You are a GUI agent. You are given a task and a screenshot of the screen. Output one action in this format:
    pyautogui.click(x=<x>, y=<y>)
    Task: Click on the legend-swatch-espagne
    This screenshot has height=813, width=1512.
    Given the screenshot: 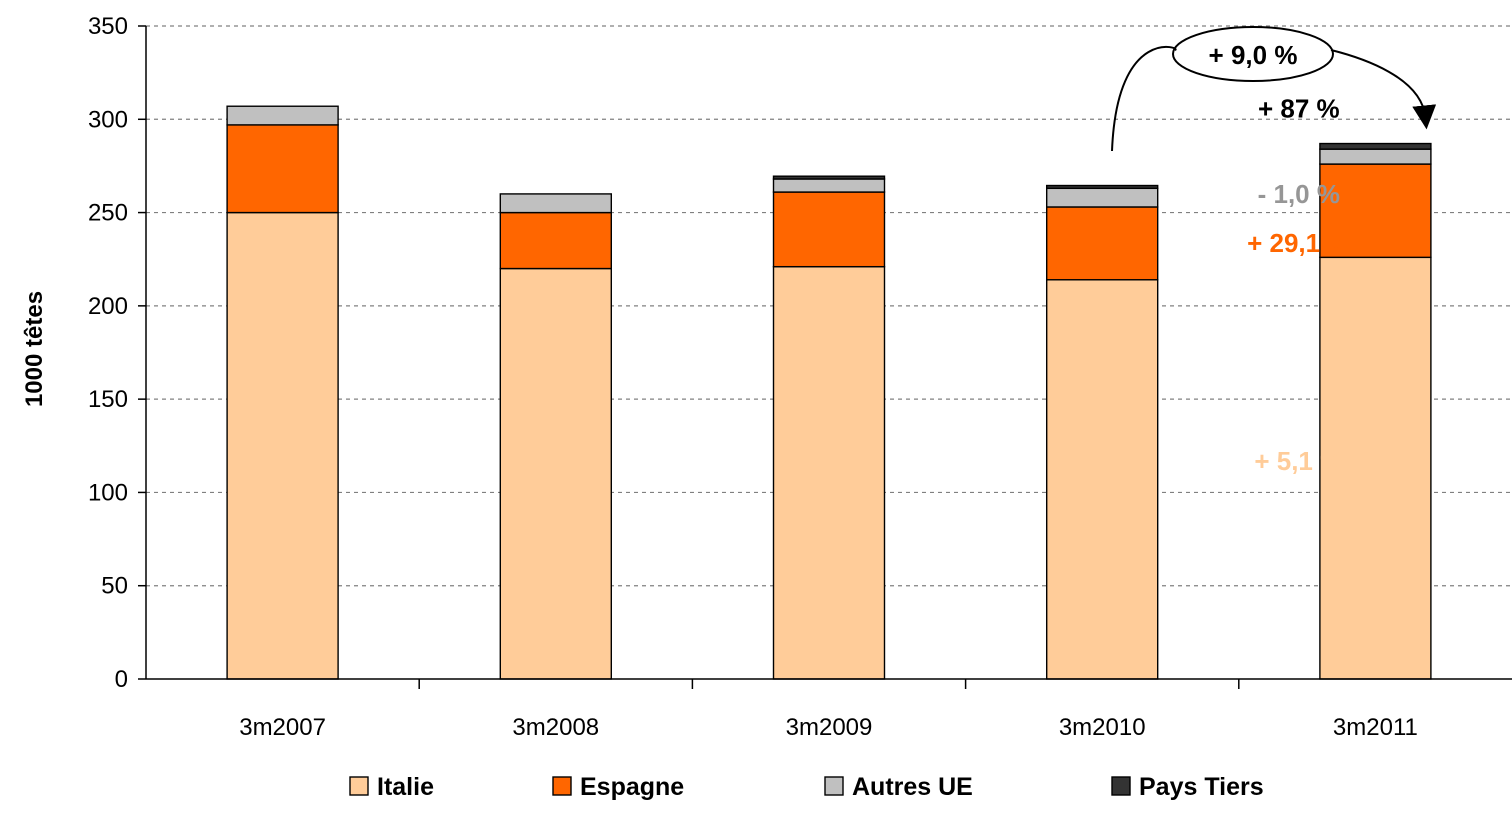 What is the action you would take?
    pyautogui.click(x=562, y=786)
    